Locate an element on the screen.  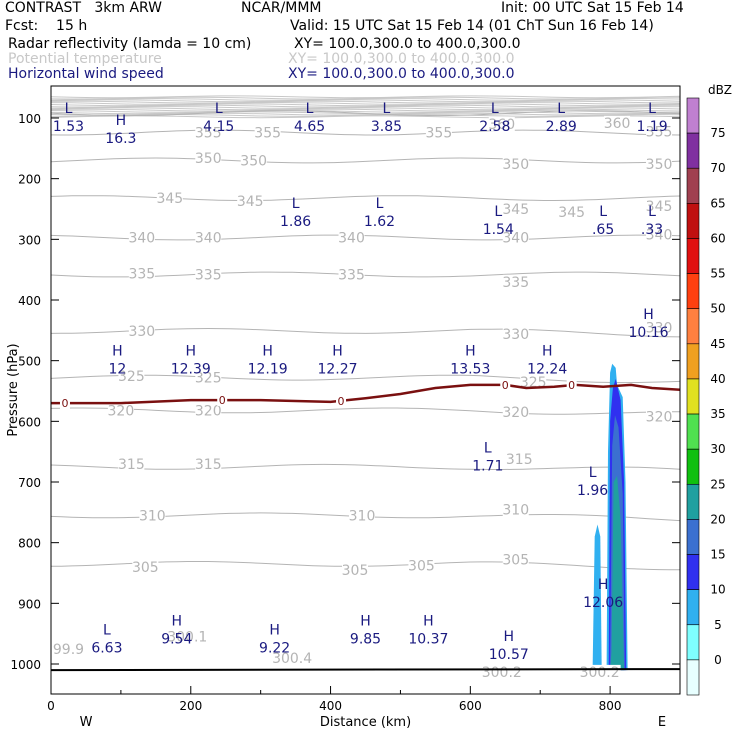
wind-extremum-value: 3.85 is located at coordinates (386, 127).